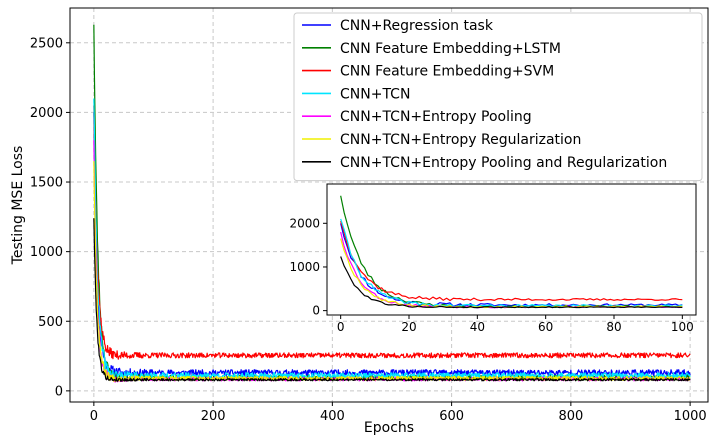 This screenshot has width=718, height=446. I want to click on x-tick-label-4: 800, so click(570, 416).